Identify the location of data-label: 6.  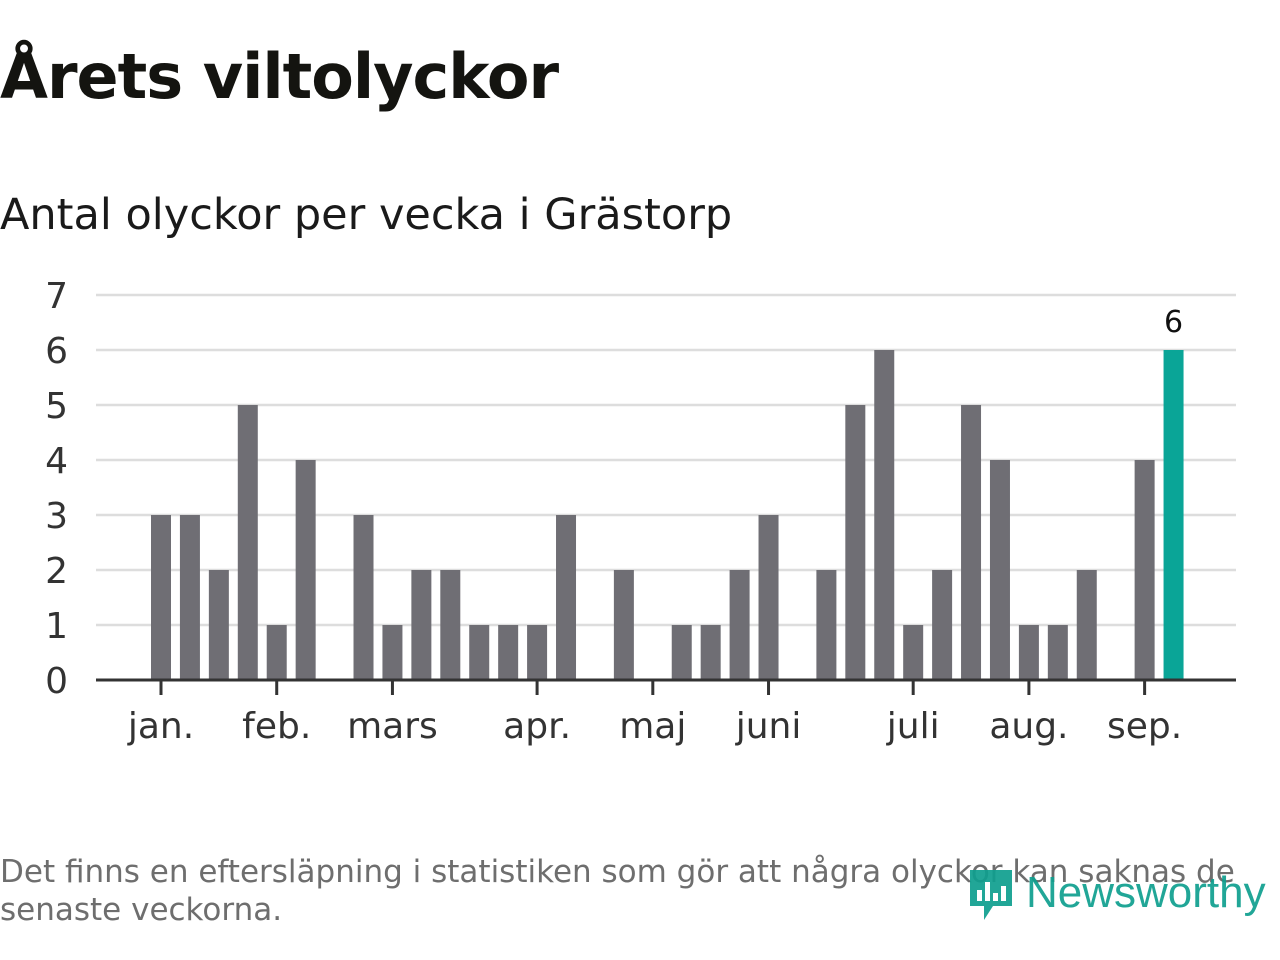
(1173, 322).